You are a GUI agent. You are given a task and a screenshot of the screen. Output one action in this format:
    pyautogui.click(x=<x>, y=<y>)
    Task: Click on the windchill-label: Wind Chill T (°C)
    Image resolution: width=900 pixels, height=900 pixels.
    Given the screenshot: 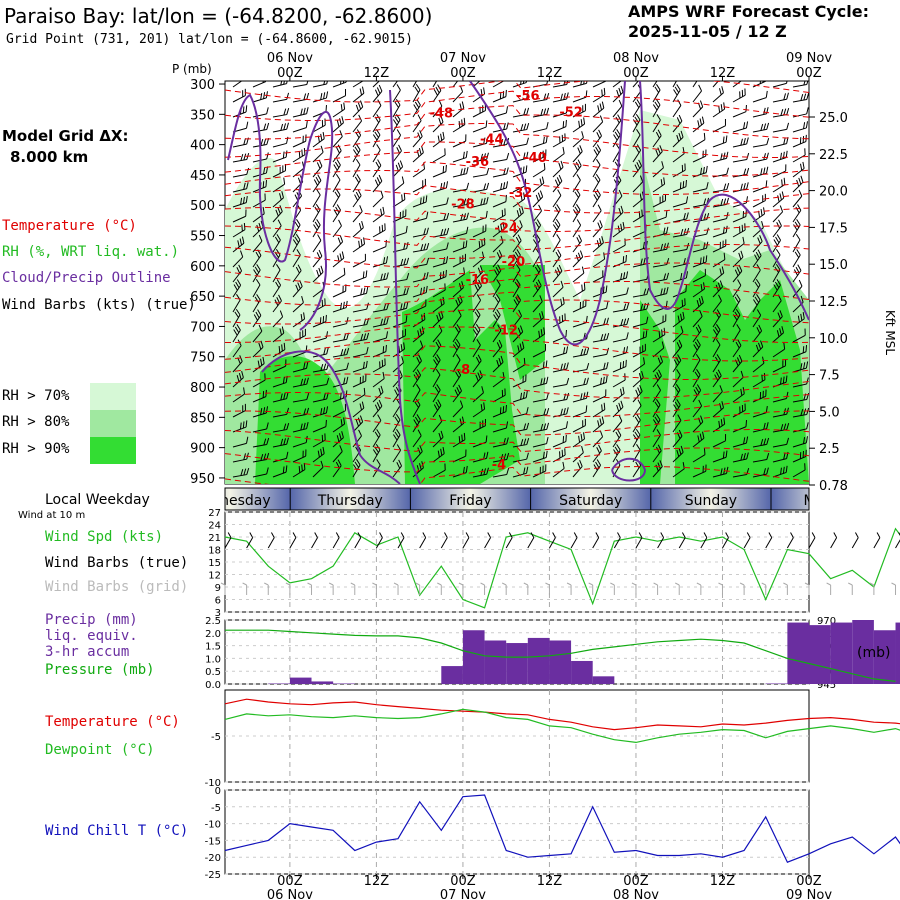 What is the action you would take?
    pyautogui.click(x=117, y=831)
    